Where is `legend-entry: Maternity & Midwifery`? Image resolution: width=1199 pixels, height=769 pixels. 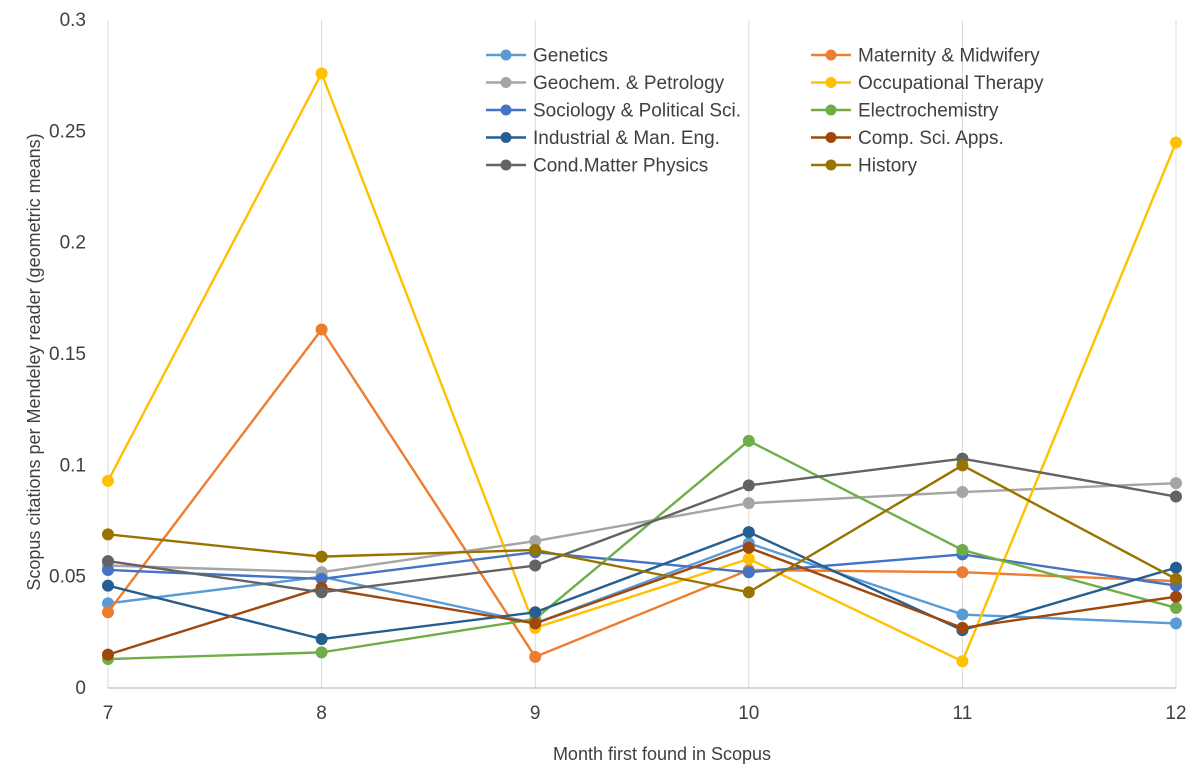 legend-entry: Maternity & Midwifery is located at coordinates (925, 56).